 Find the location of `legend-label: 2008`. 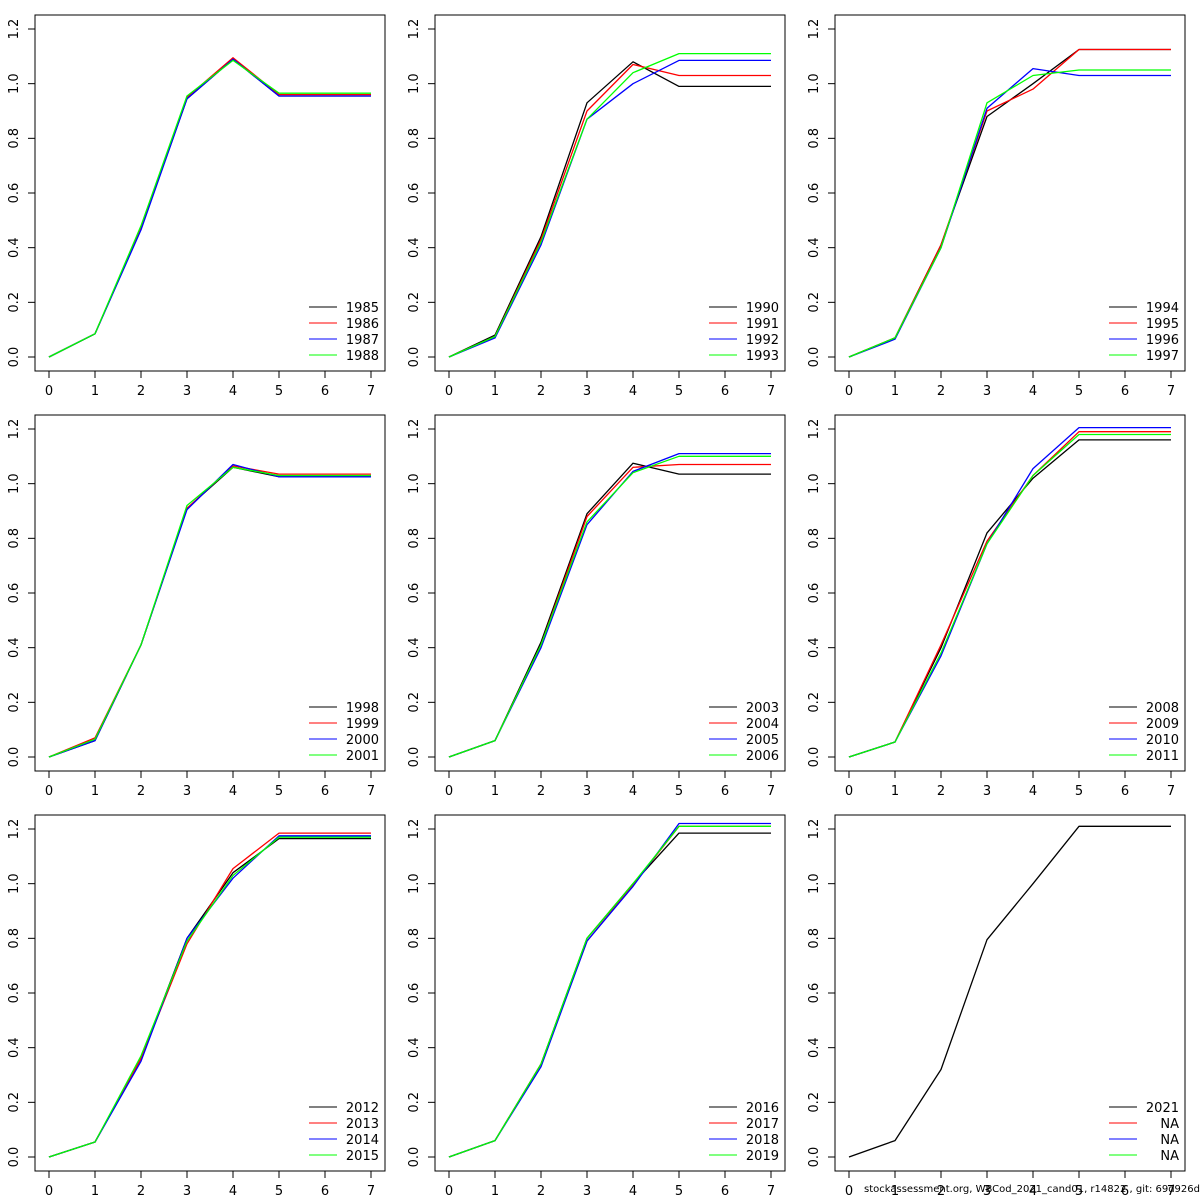

legend-label: 2008 is located at coordinates (1162, 708).